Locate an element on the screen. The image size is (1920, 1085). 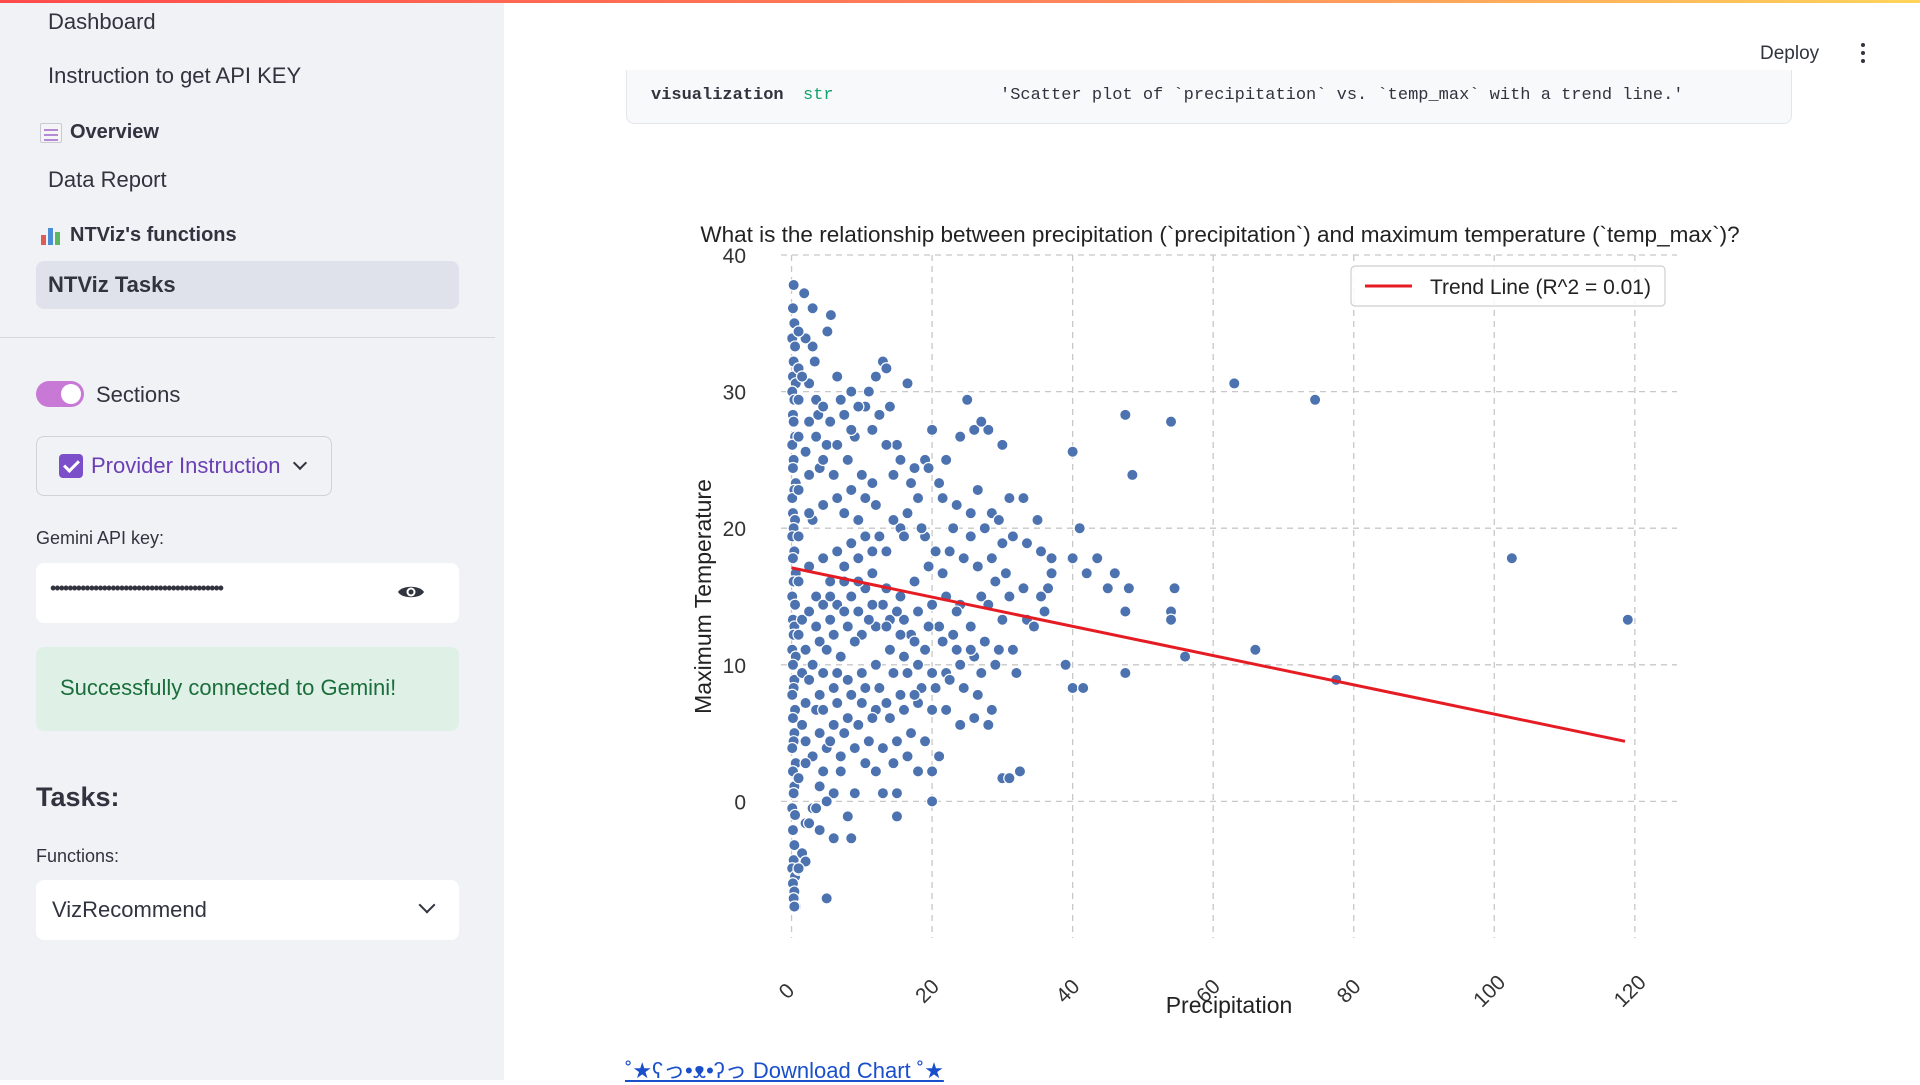
toggle-knob is located at coordinates (71, 394).